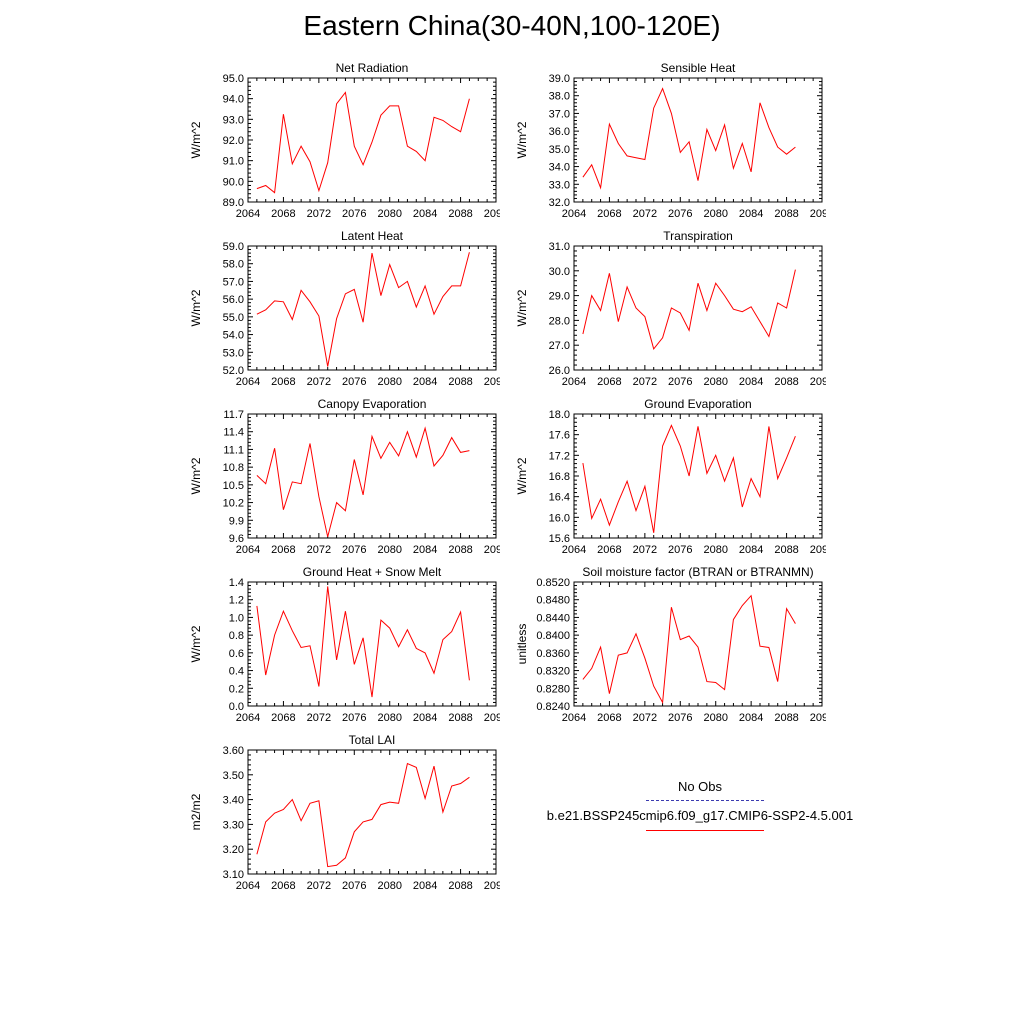 This screenshot has width=1024, height=1024. Describe the element at coordinates (236, 583) in the screenshot. I see `y-tick-label: 1.4` at that location.